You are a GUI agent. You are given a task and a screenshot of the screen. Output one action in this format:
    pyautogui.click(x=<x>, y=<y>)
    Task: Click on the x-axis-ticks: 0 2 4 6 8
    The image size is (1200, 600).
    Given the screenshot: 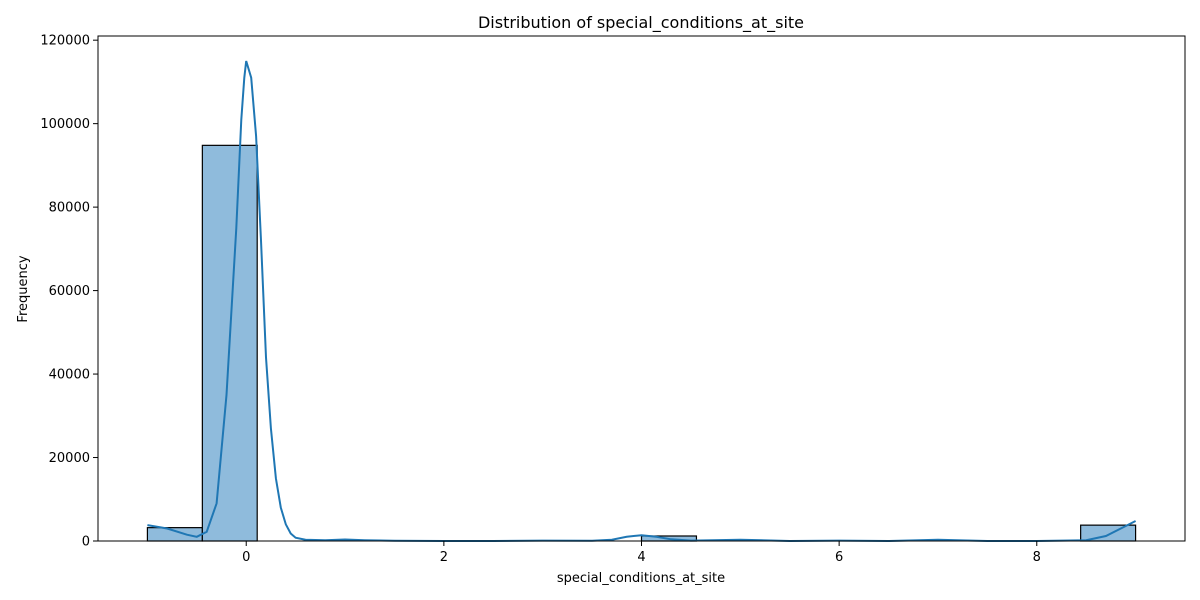 What is the action you would take?
    pyautogui.click(x=641, y=553)
    